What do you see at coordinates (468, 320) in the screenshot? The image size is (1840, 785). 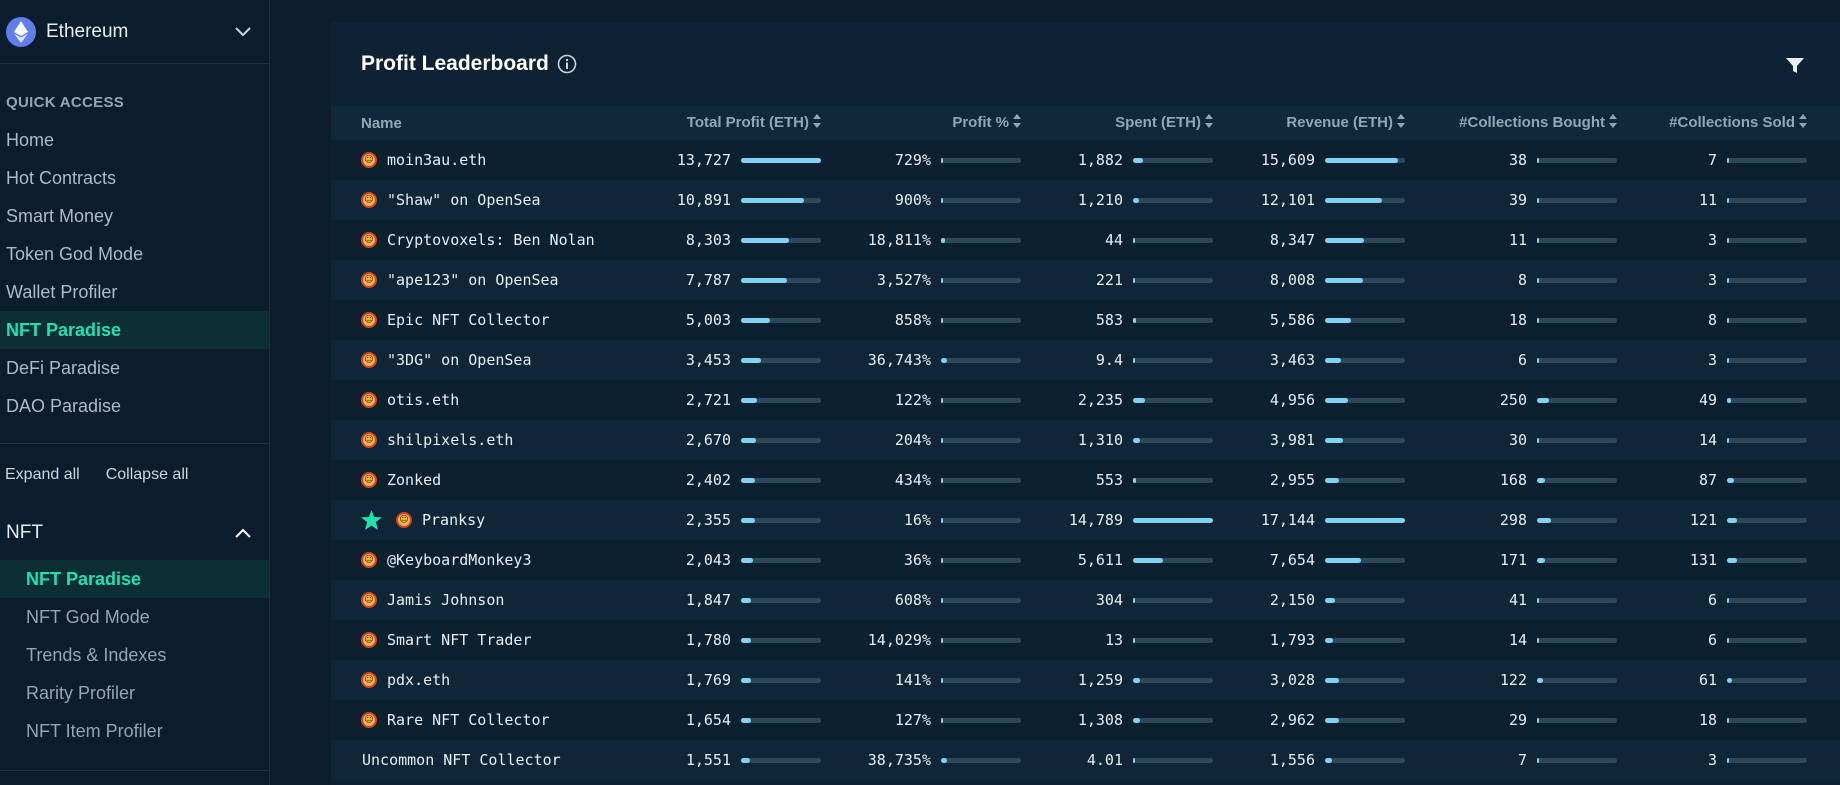 I see `wallet-name: Epic NFT Collector` at bounding box center [468, 320].